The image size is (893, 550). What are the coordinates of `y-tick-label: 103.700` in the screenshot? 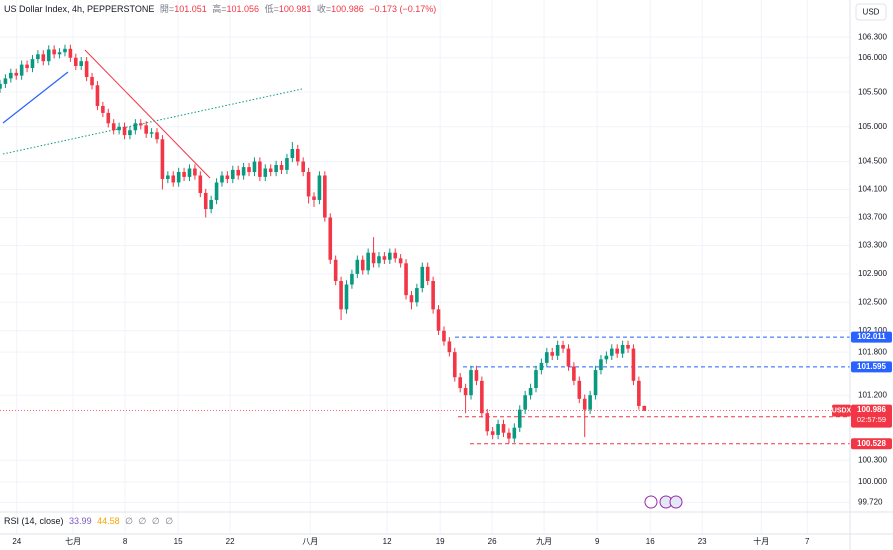 It's located at (872, 217).